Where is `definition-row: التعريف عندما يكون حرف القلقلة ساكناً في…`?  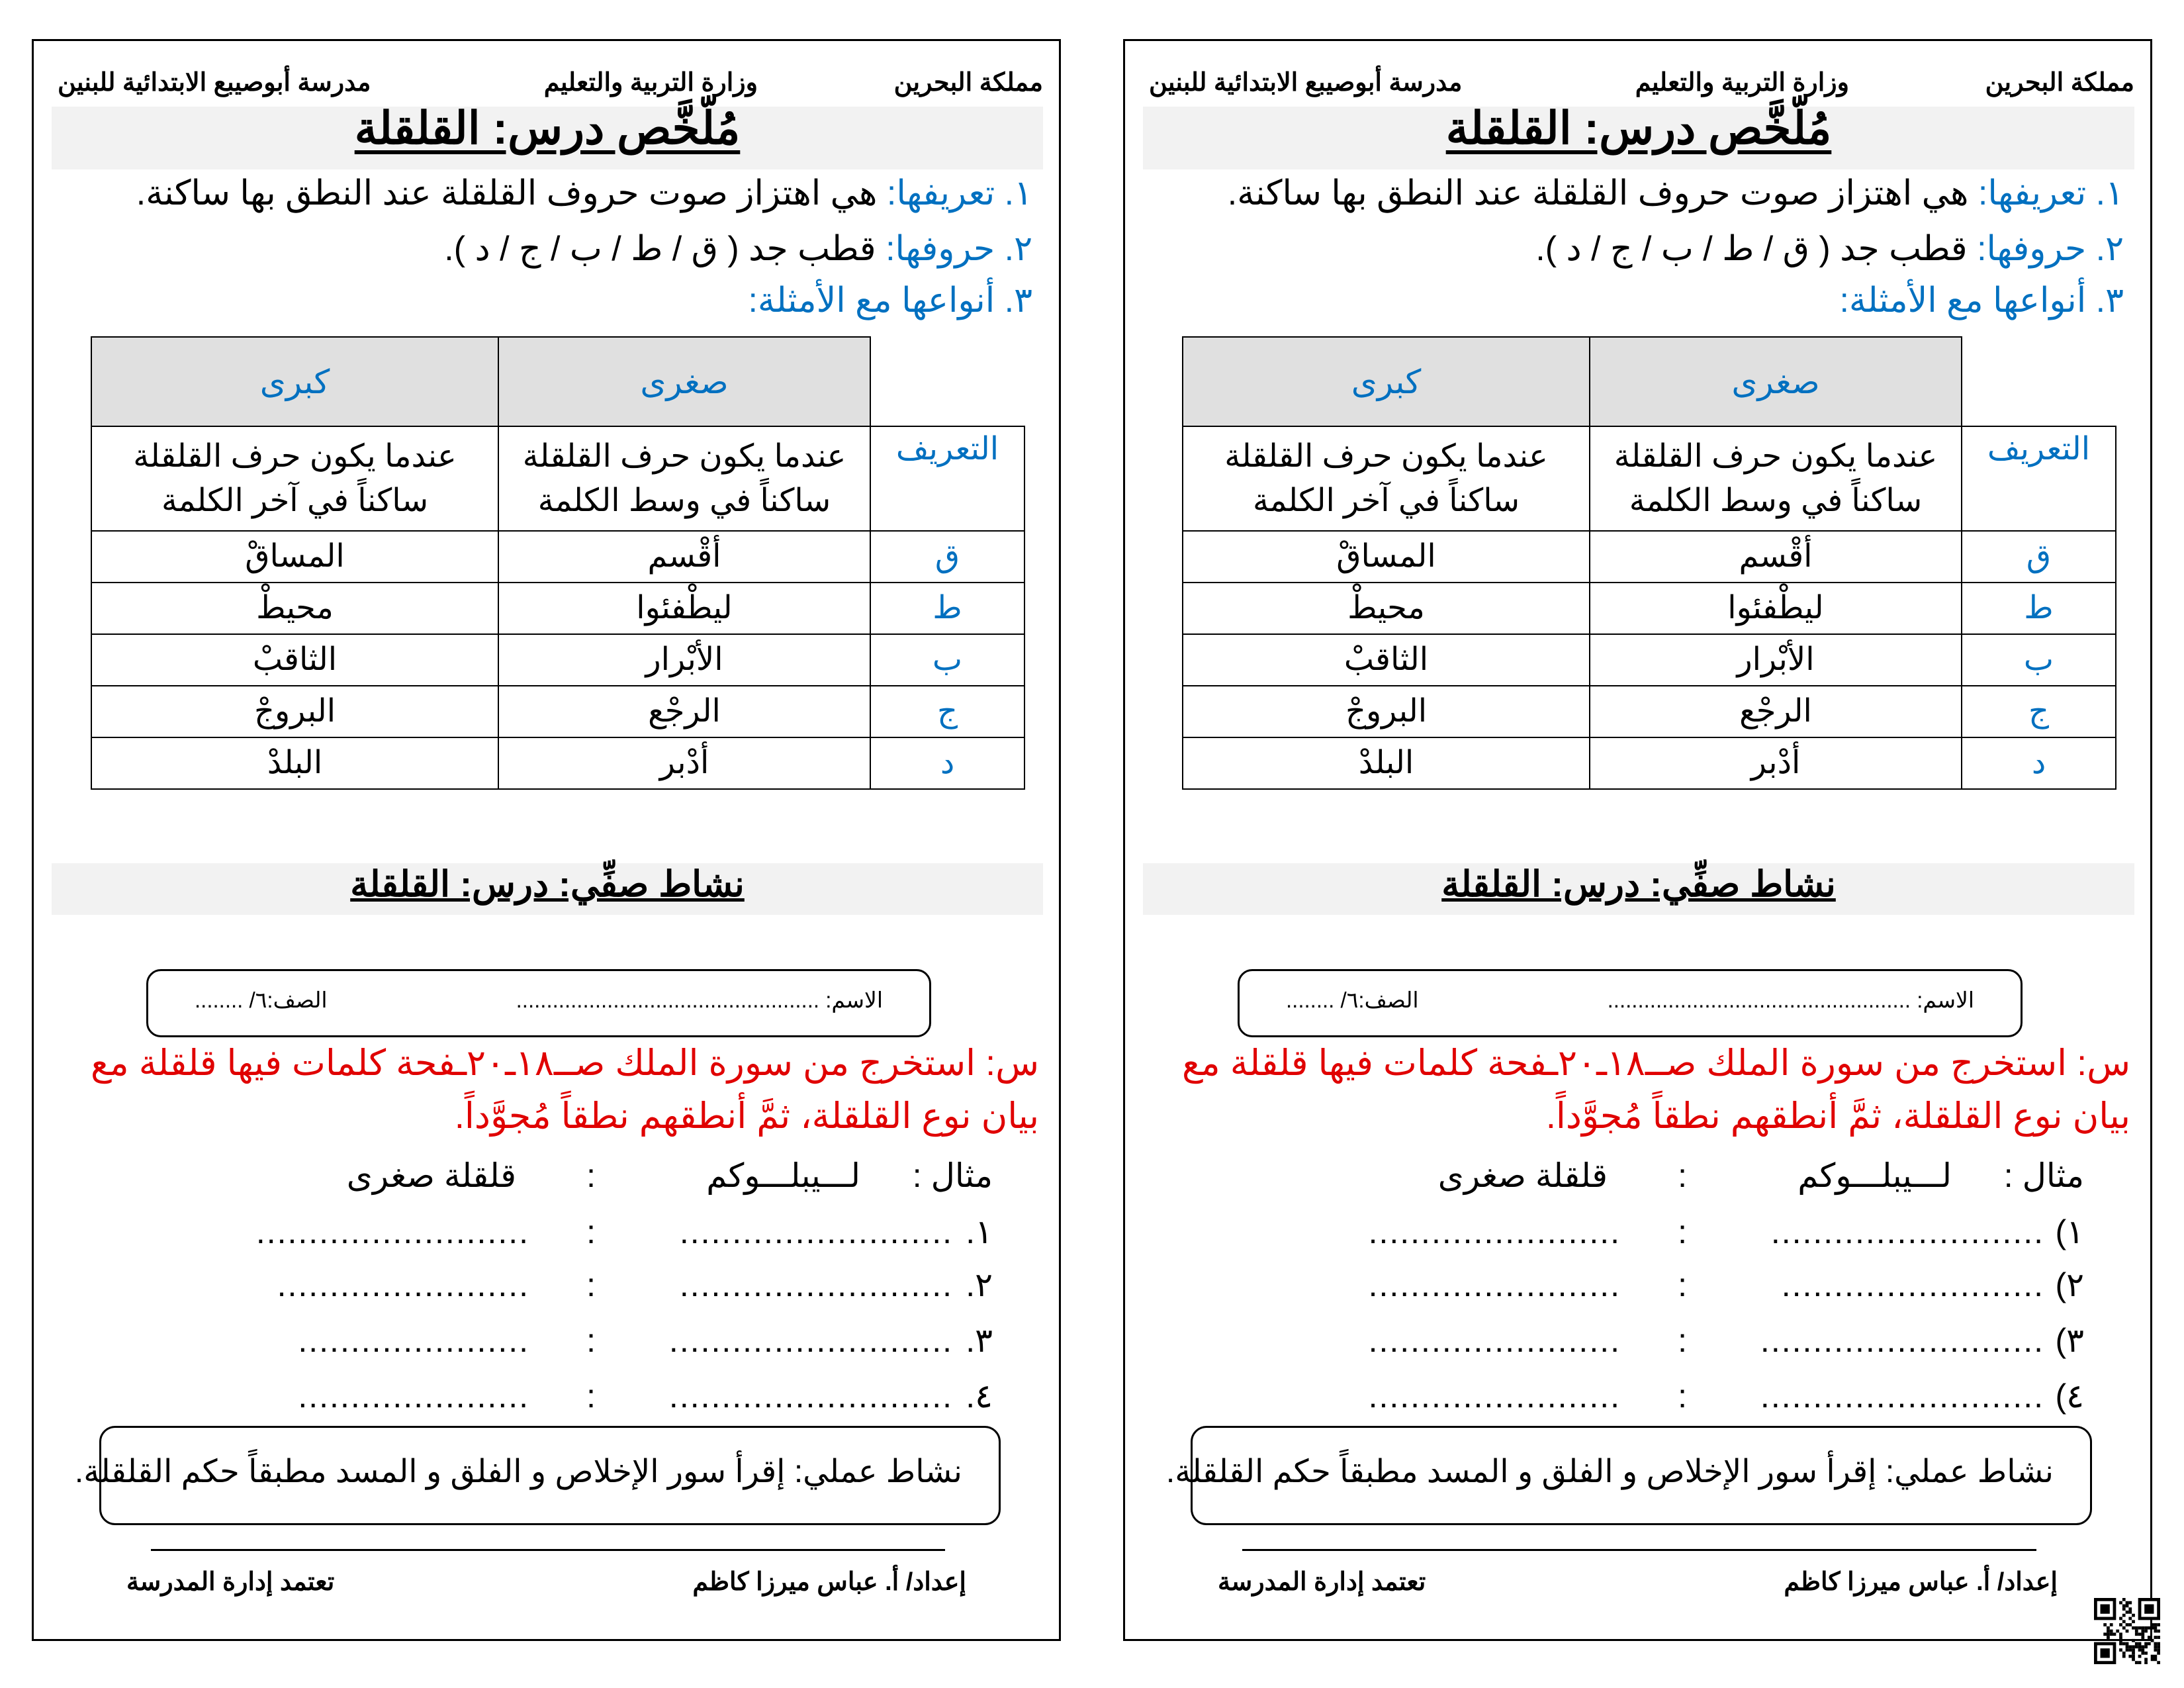
definition-row: التعريف عندما يكون حرف القلقلة ساكناً في… is located at coordinates (1649, 479).